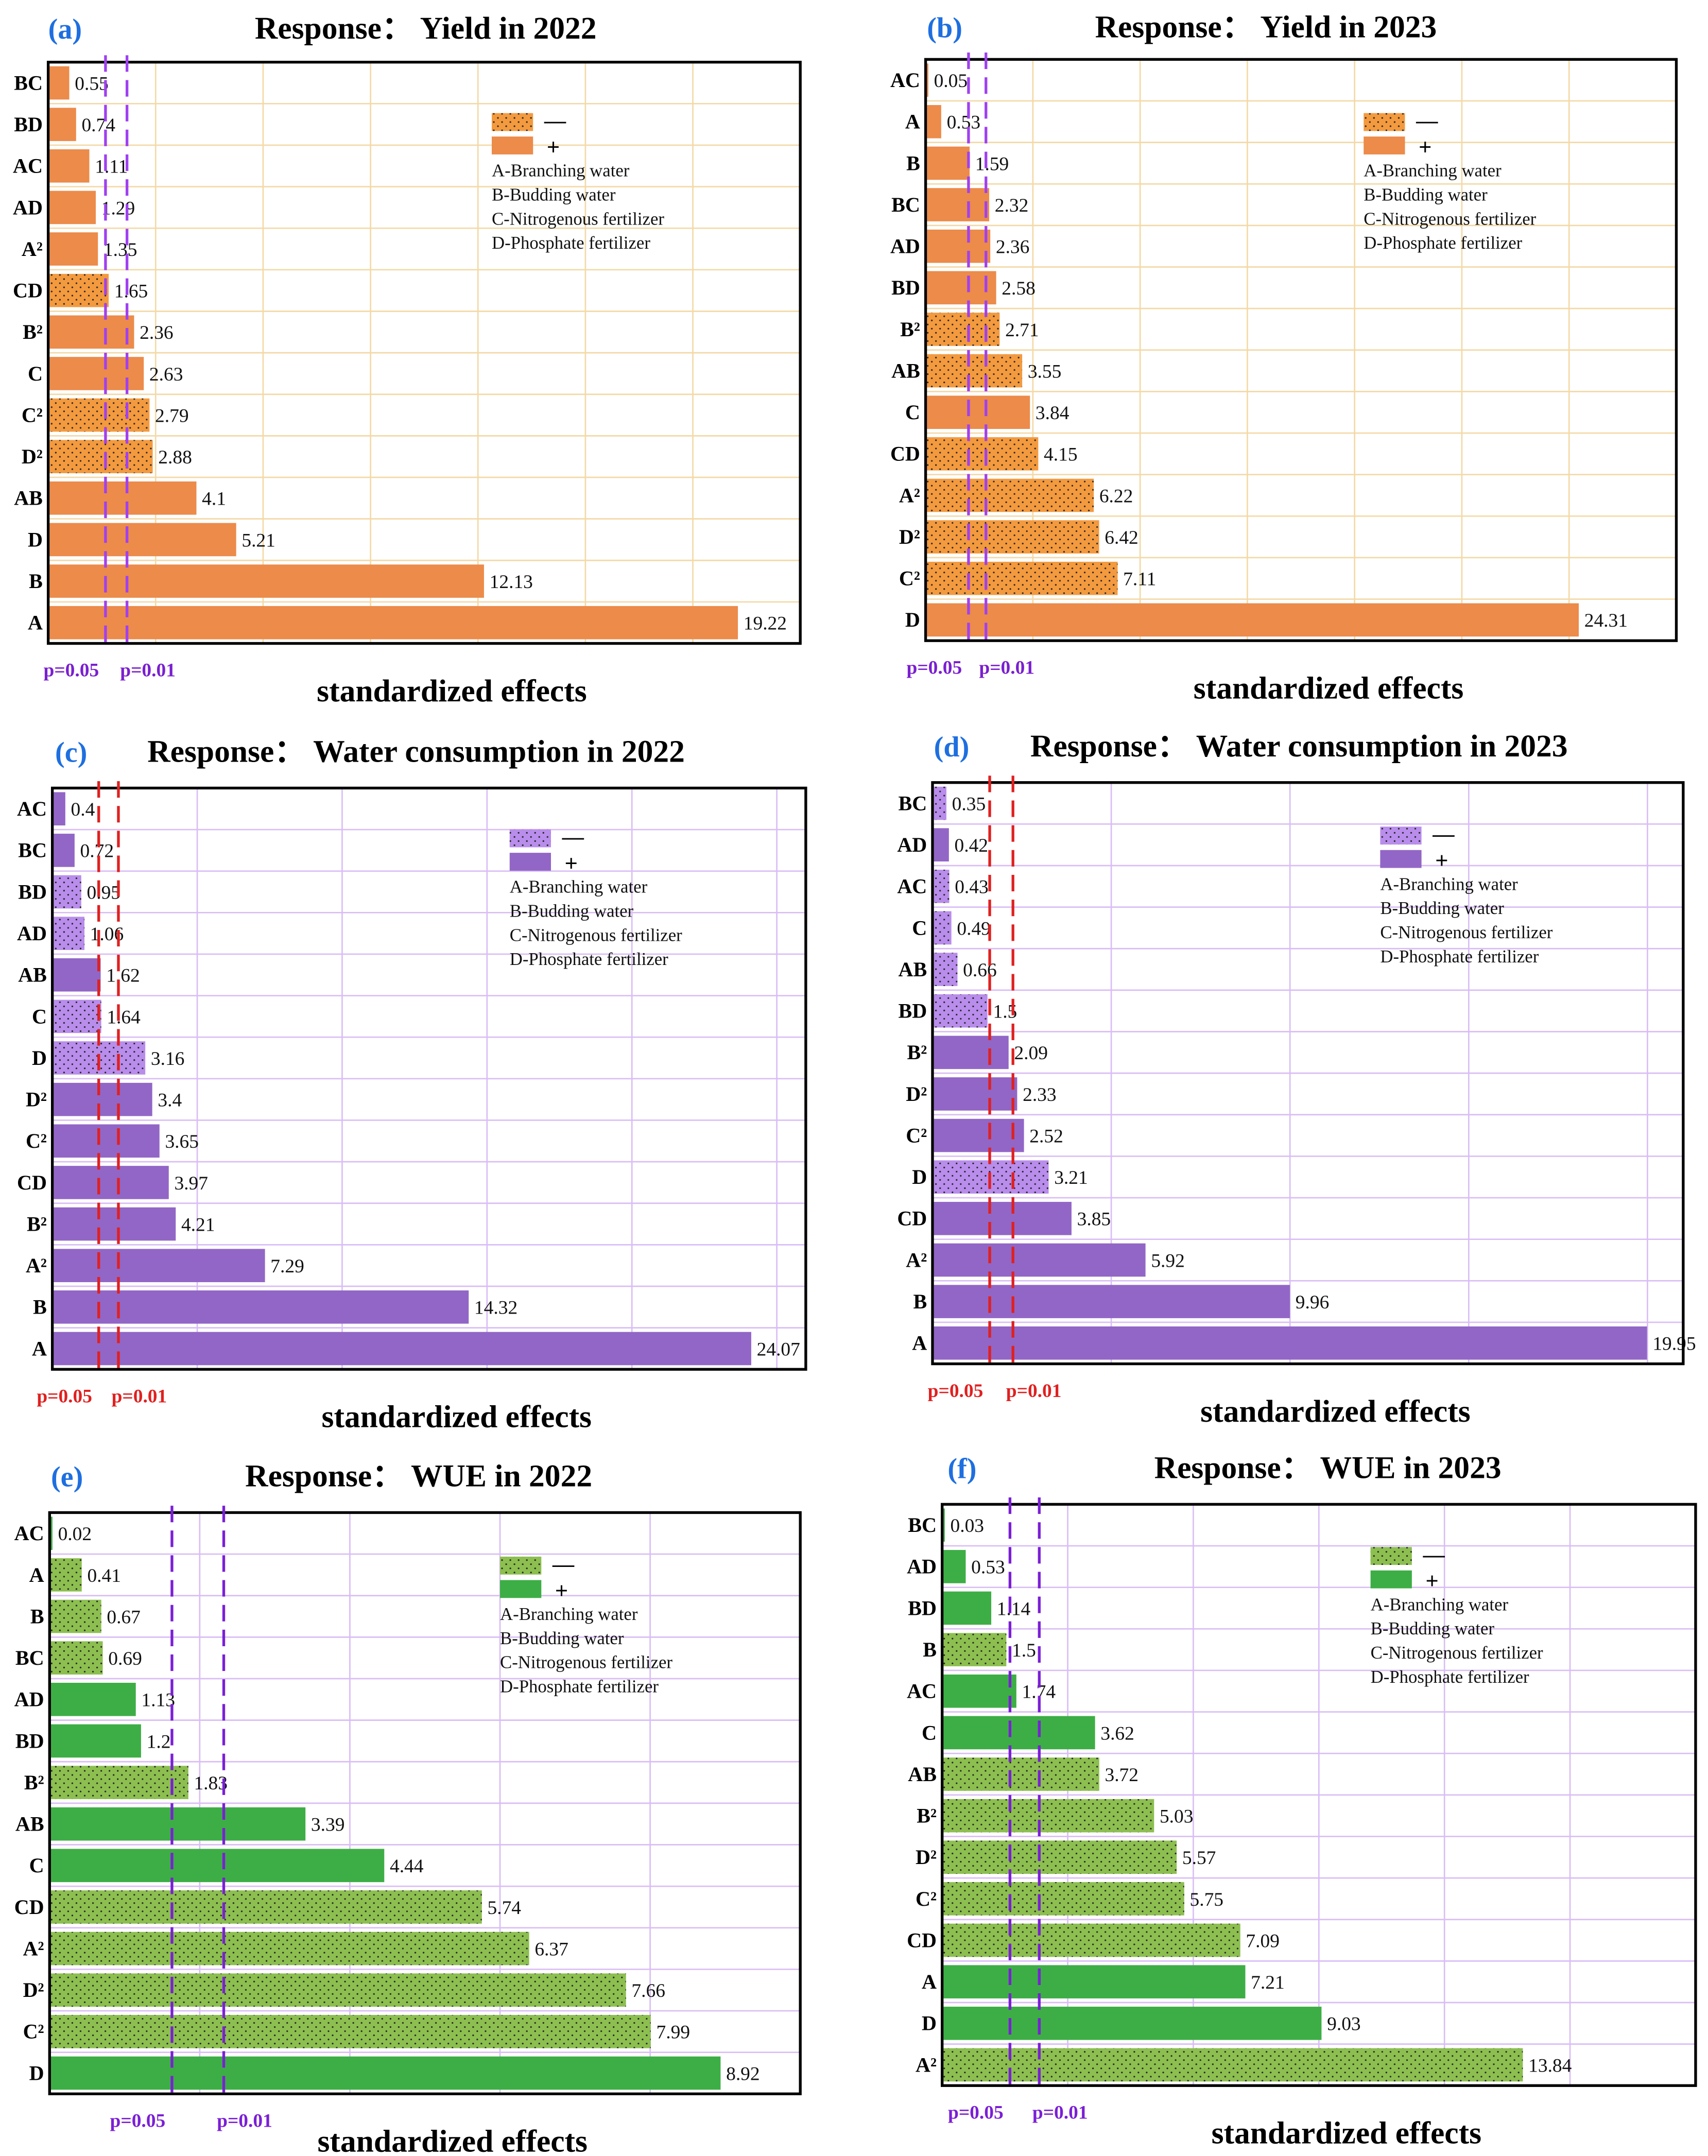 The image size is (1708, 2156). Describe the element at coordinates (60, 809) in the screenshot. I see `bar-AC-positive` at that location.